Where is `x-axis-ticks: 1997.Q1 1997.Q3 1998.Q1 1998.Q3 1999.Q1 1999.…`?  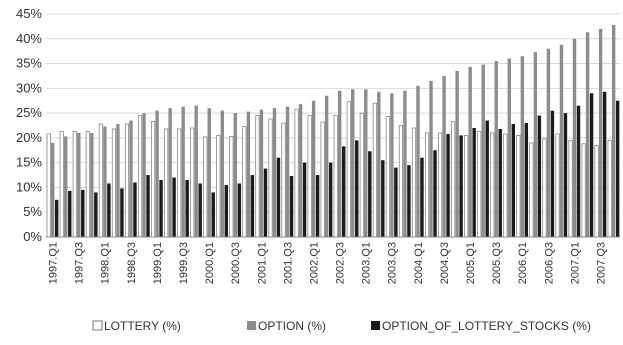
x-axis-ticks: 1997.Q1 1997.Q3 1998.Q1 1998.Q3 1999.Q1 1999.… is located at coordinates (328, 263).